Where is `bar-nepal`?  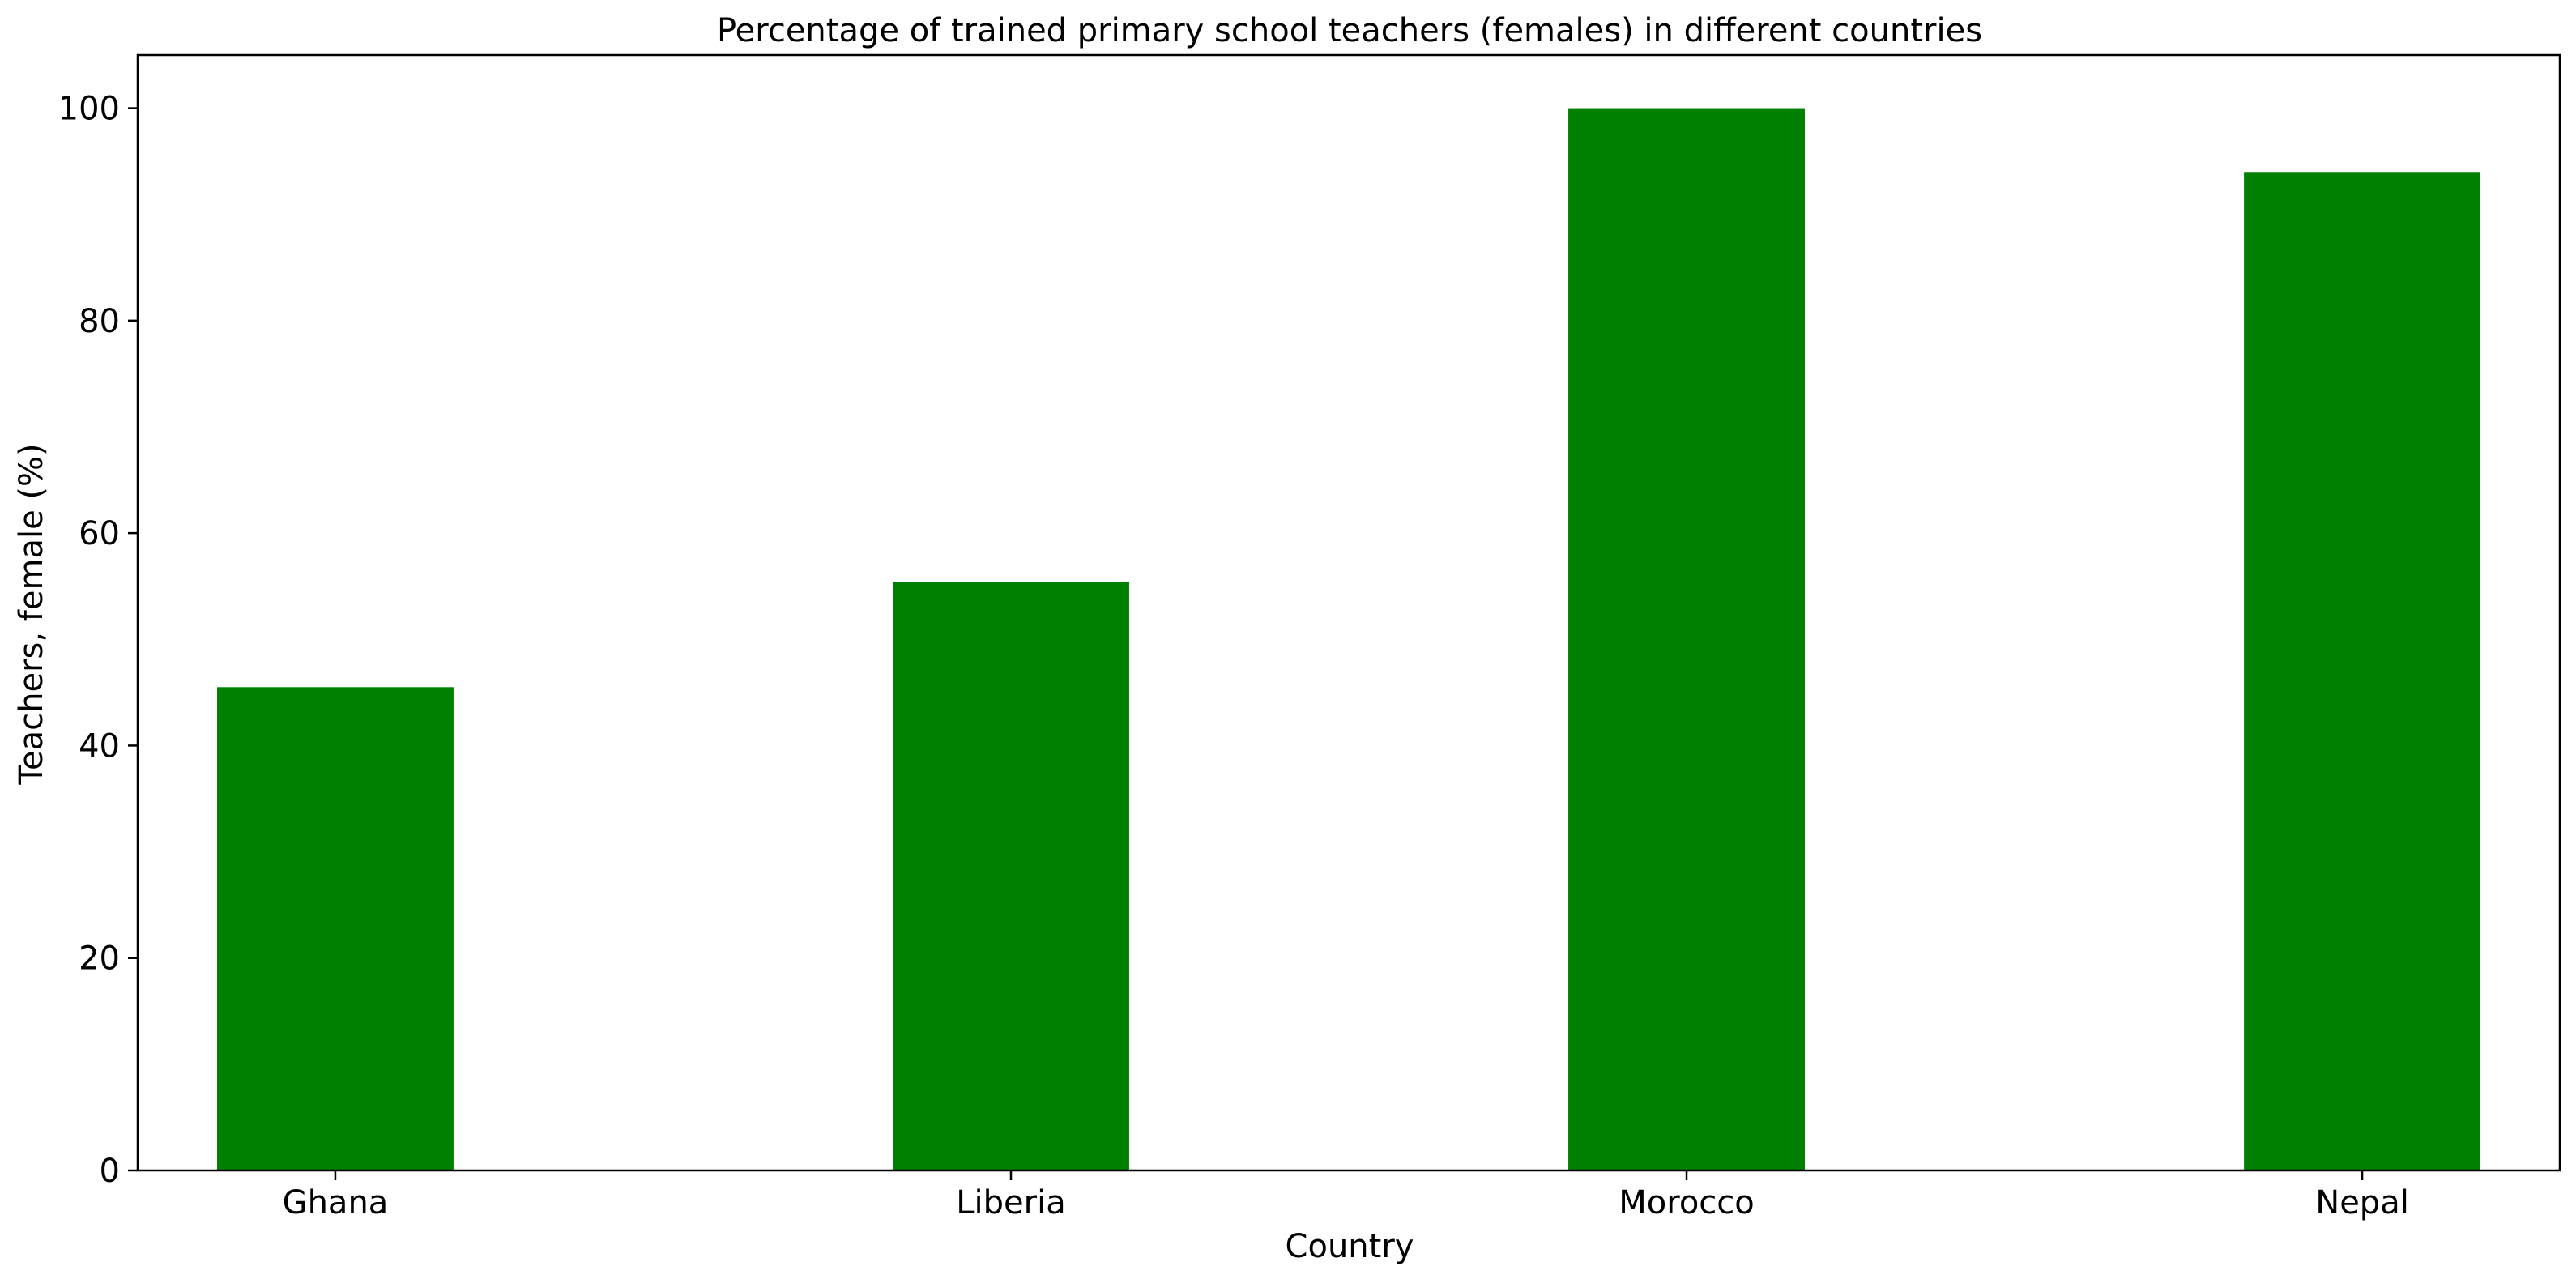 bar-nepal is located at coordinates (2363, 671).